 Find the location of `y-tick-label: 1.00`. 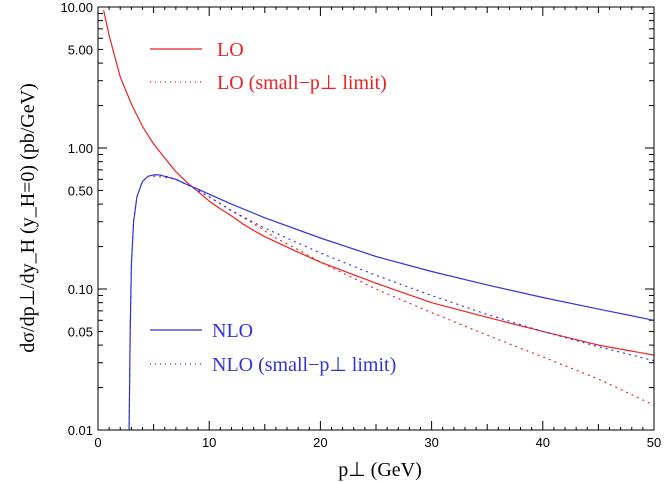

y-tick-label: 1.00 is located at coordinates (80, 148).